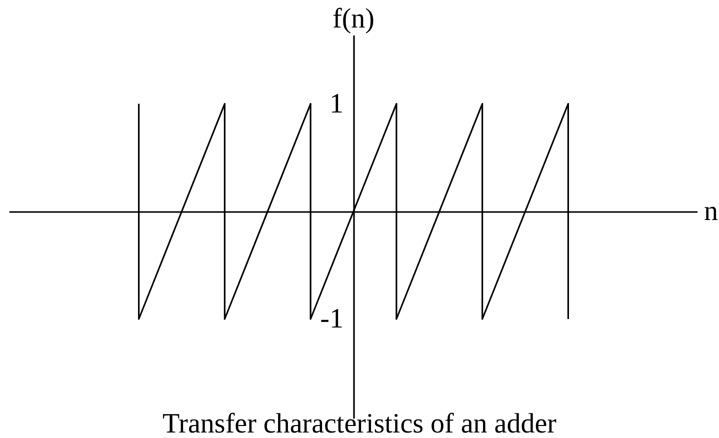  Describe the element at coordinates (337, 104) in the screenshot. I see `y-tick-label: 1` at that location.